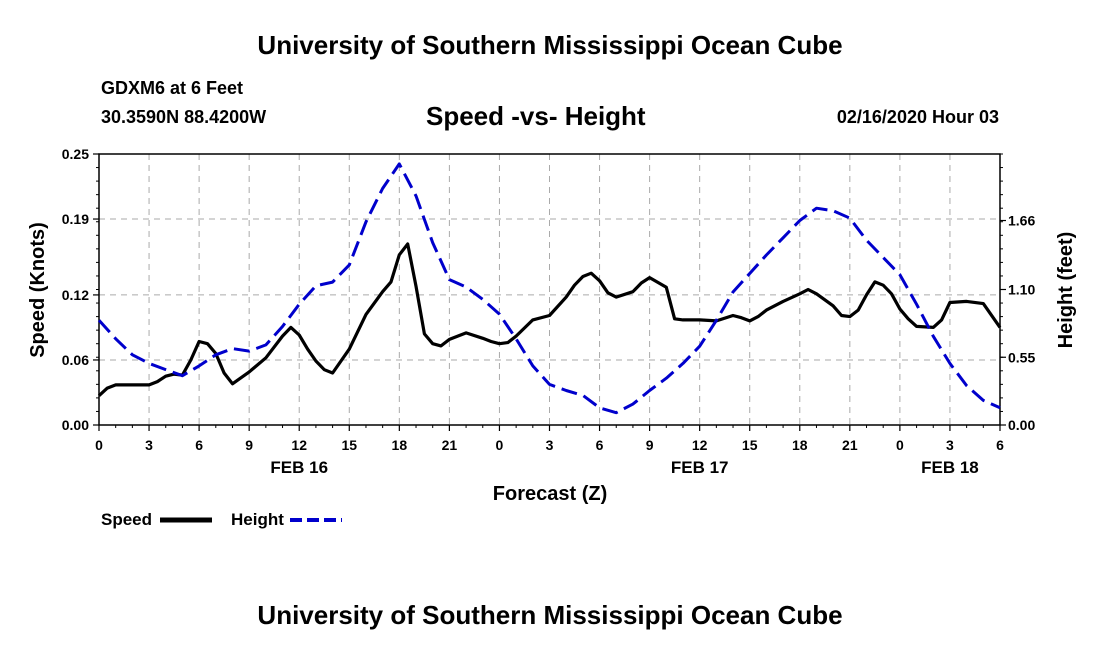 This screenshot has width=1100, height=650. Describe the element at coordinates (1021, 221) in the screenshot. I see `y-right-tick-label: 1.66` at that location.